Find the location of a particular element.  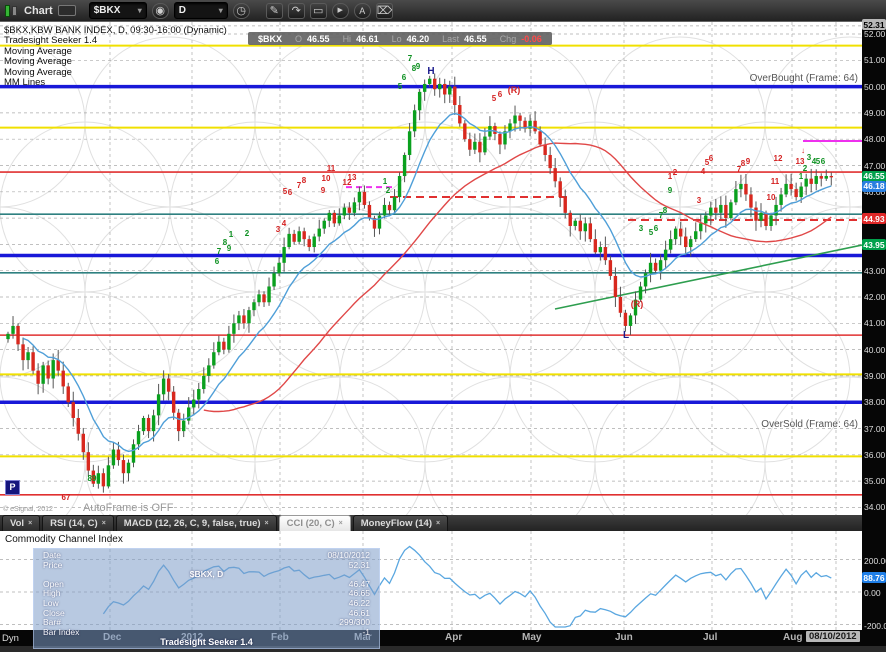

symbol-input: $BKX ▾ is located at coordinates (117, 10).